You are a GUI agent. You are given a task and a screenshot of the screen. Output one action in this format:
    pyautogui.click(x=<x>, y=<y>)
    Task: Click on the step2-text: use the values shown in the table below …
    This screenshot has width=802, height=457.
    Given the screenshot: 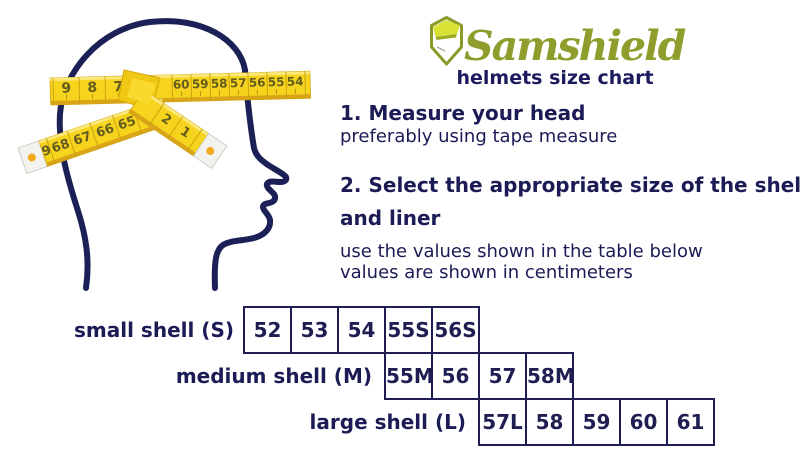 What is the action you would take?
    pyautogui.click(x=571, y=262)
    